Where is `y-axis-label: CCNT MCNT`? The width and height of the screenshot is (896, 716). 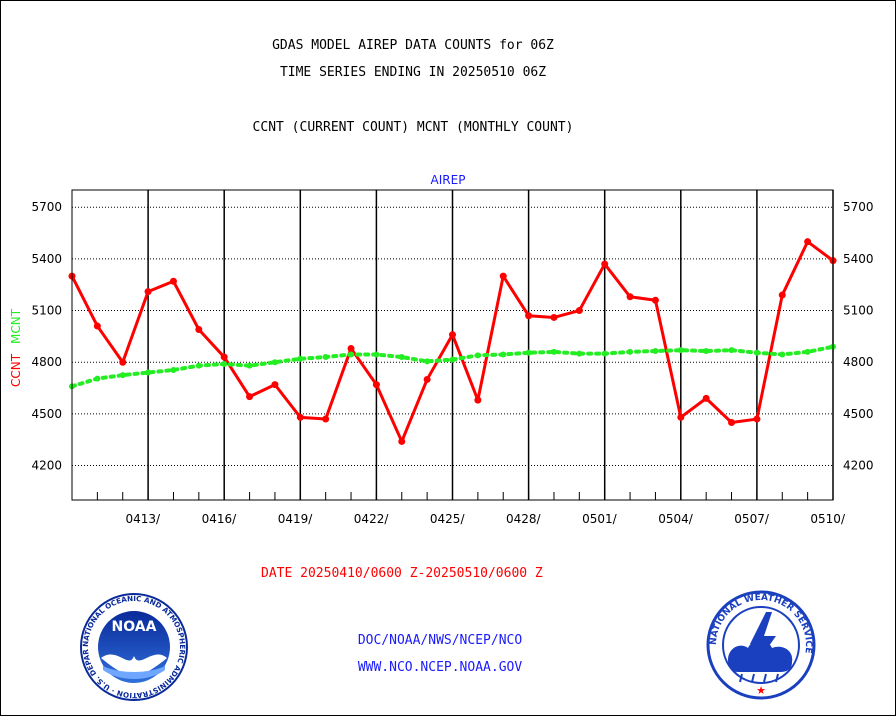 y-axis-label: CCNT MCNT is located at coordinates (16, 347).